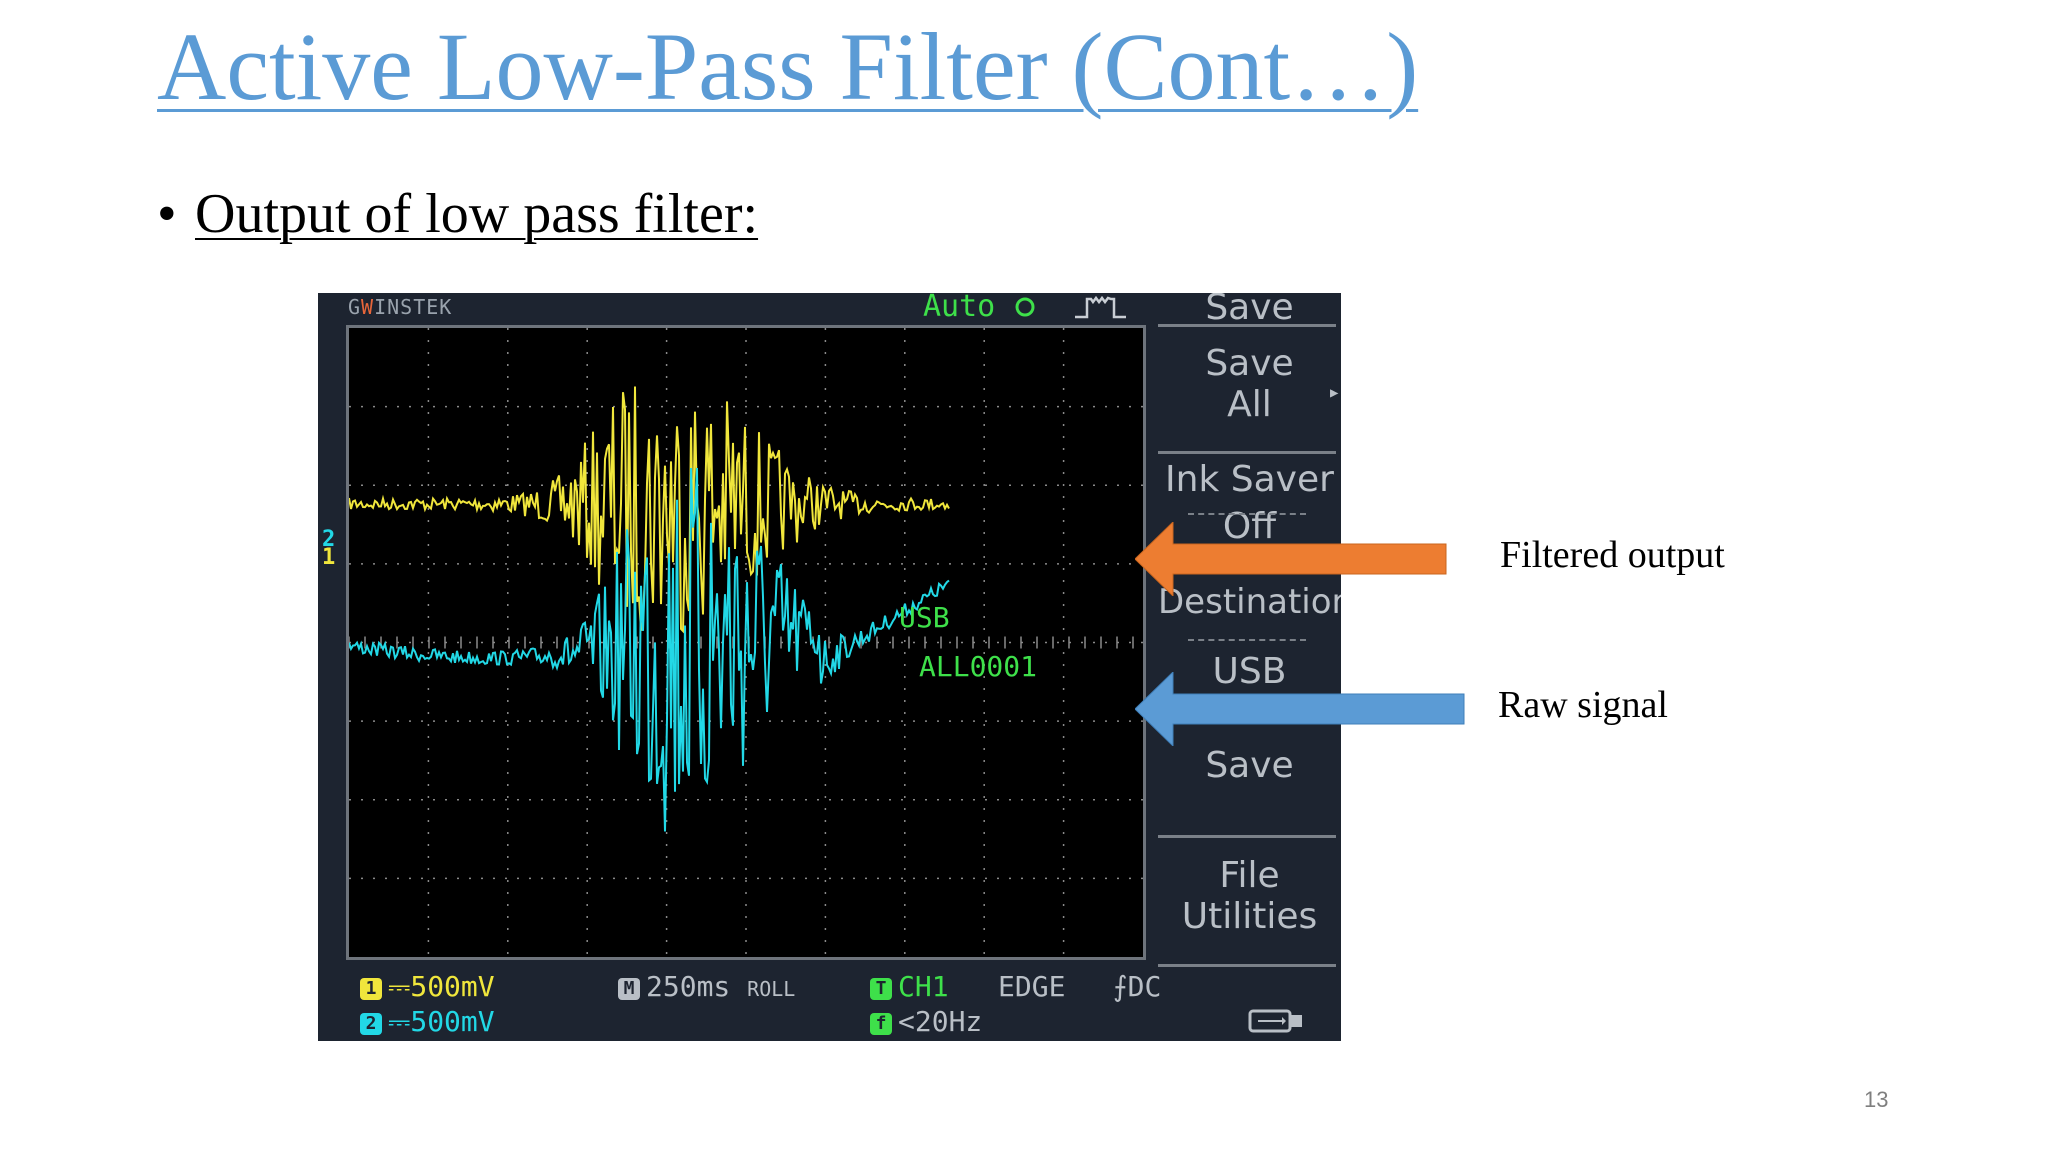 The height and width of the screenshot is (1152, 2048). I want to click on frequency-readout: f <20Hz, so click(926, 1022).